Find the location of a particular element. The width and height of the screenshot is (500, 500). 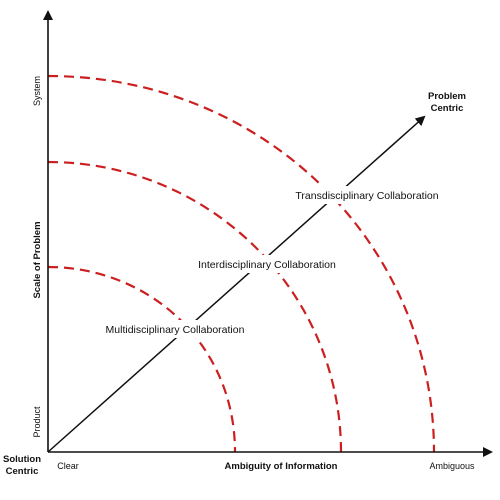

y-axis-end-label: System is located at coordinates (37, 91).